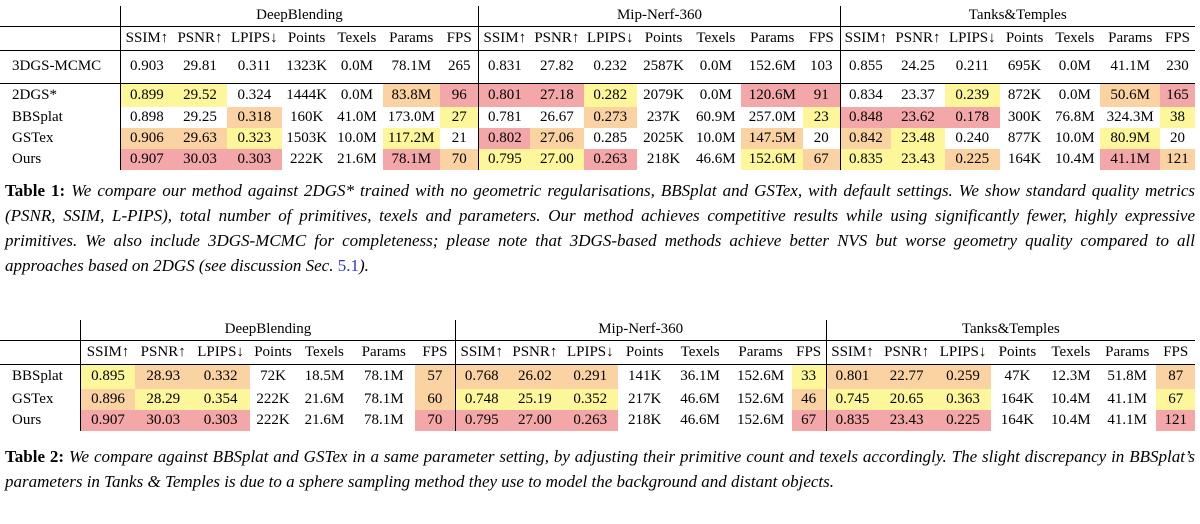 The image size is (1200, 524). Describe the element at coordinates (273, 399) in the screenshot. I see `table-cell: 222K` at that location.